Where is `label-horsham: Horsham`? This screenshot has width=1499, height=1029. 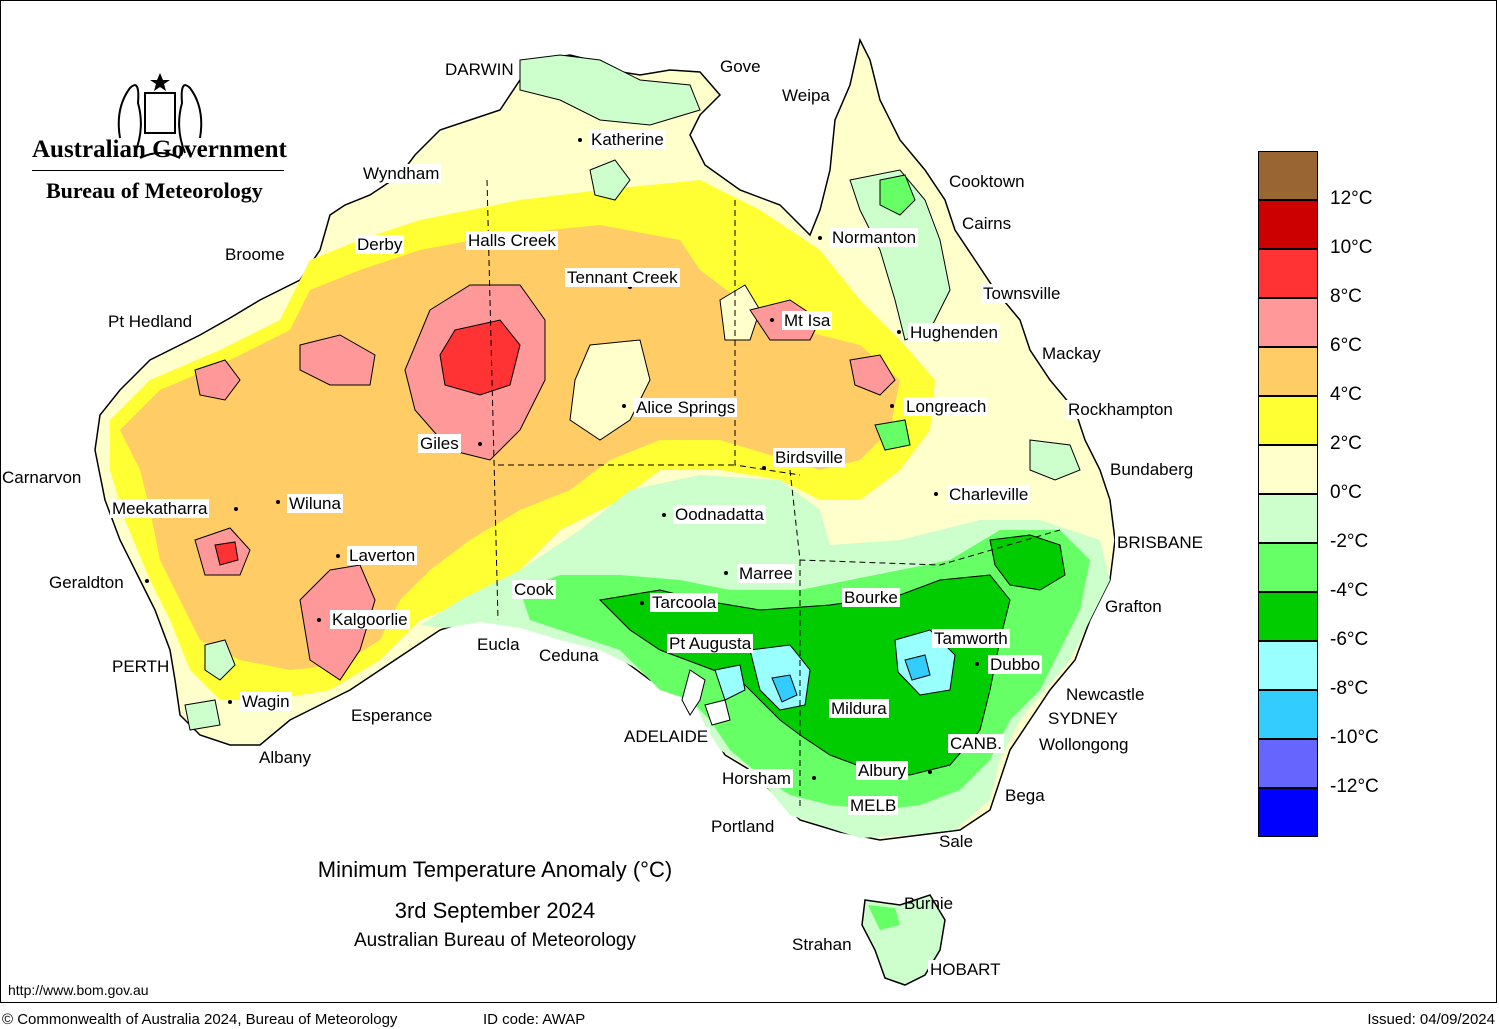 label-horsham: Horsham is located at coordinates (756, 778).